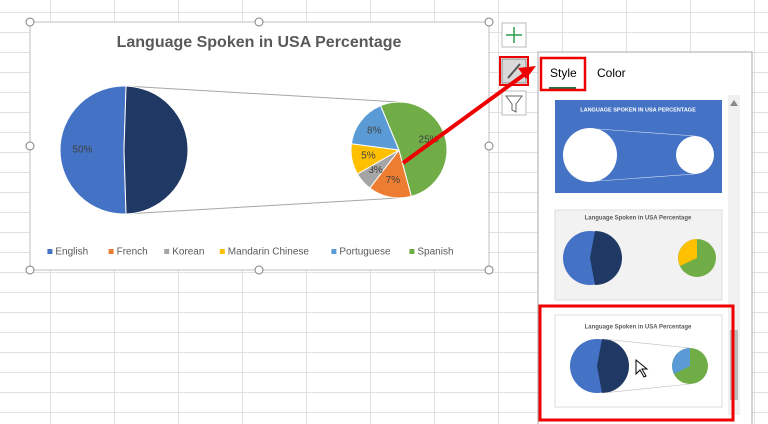 Image resolution: width=768 pixels, height=424 pixels. I want to click on legend-label: Portuguese, so click(365, 252).